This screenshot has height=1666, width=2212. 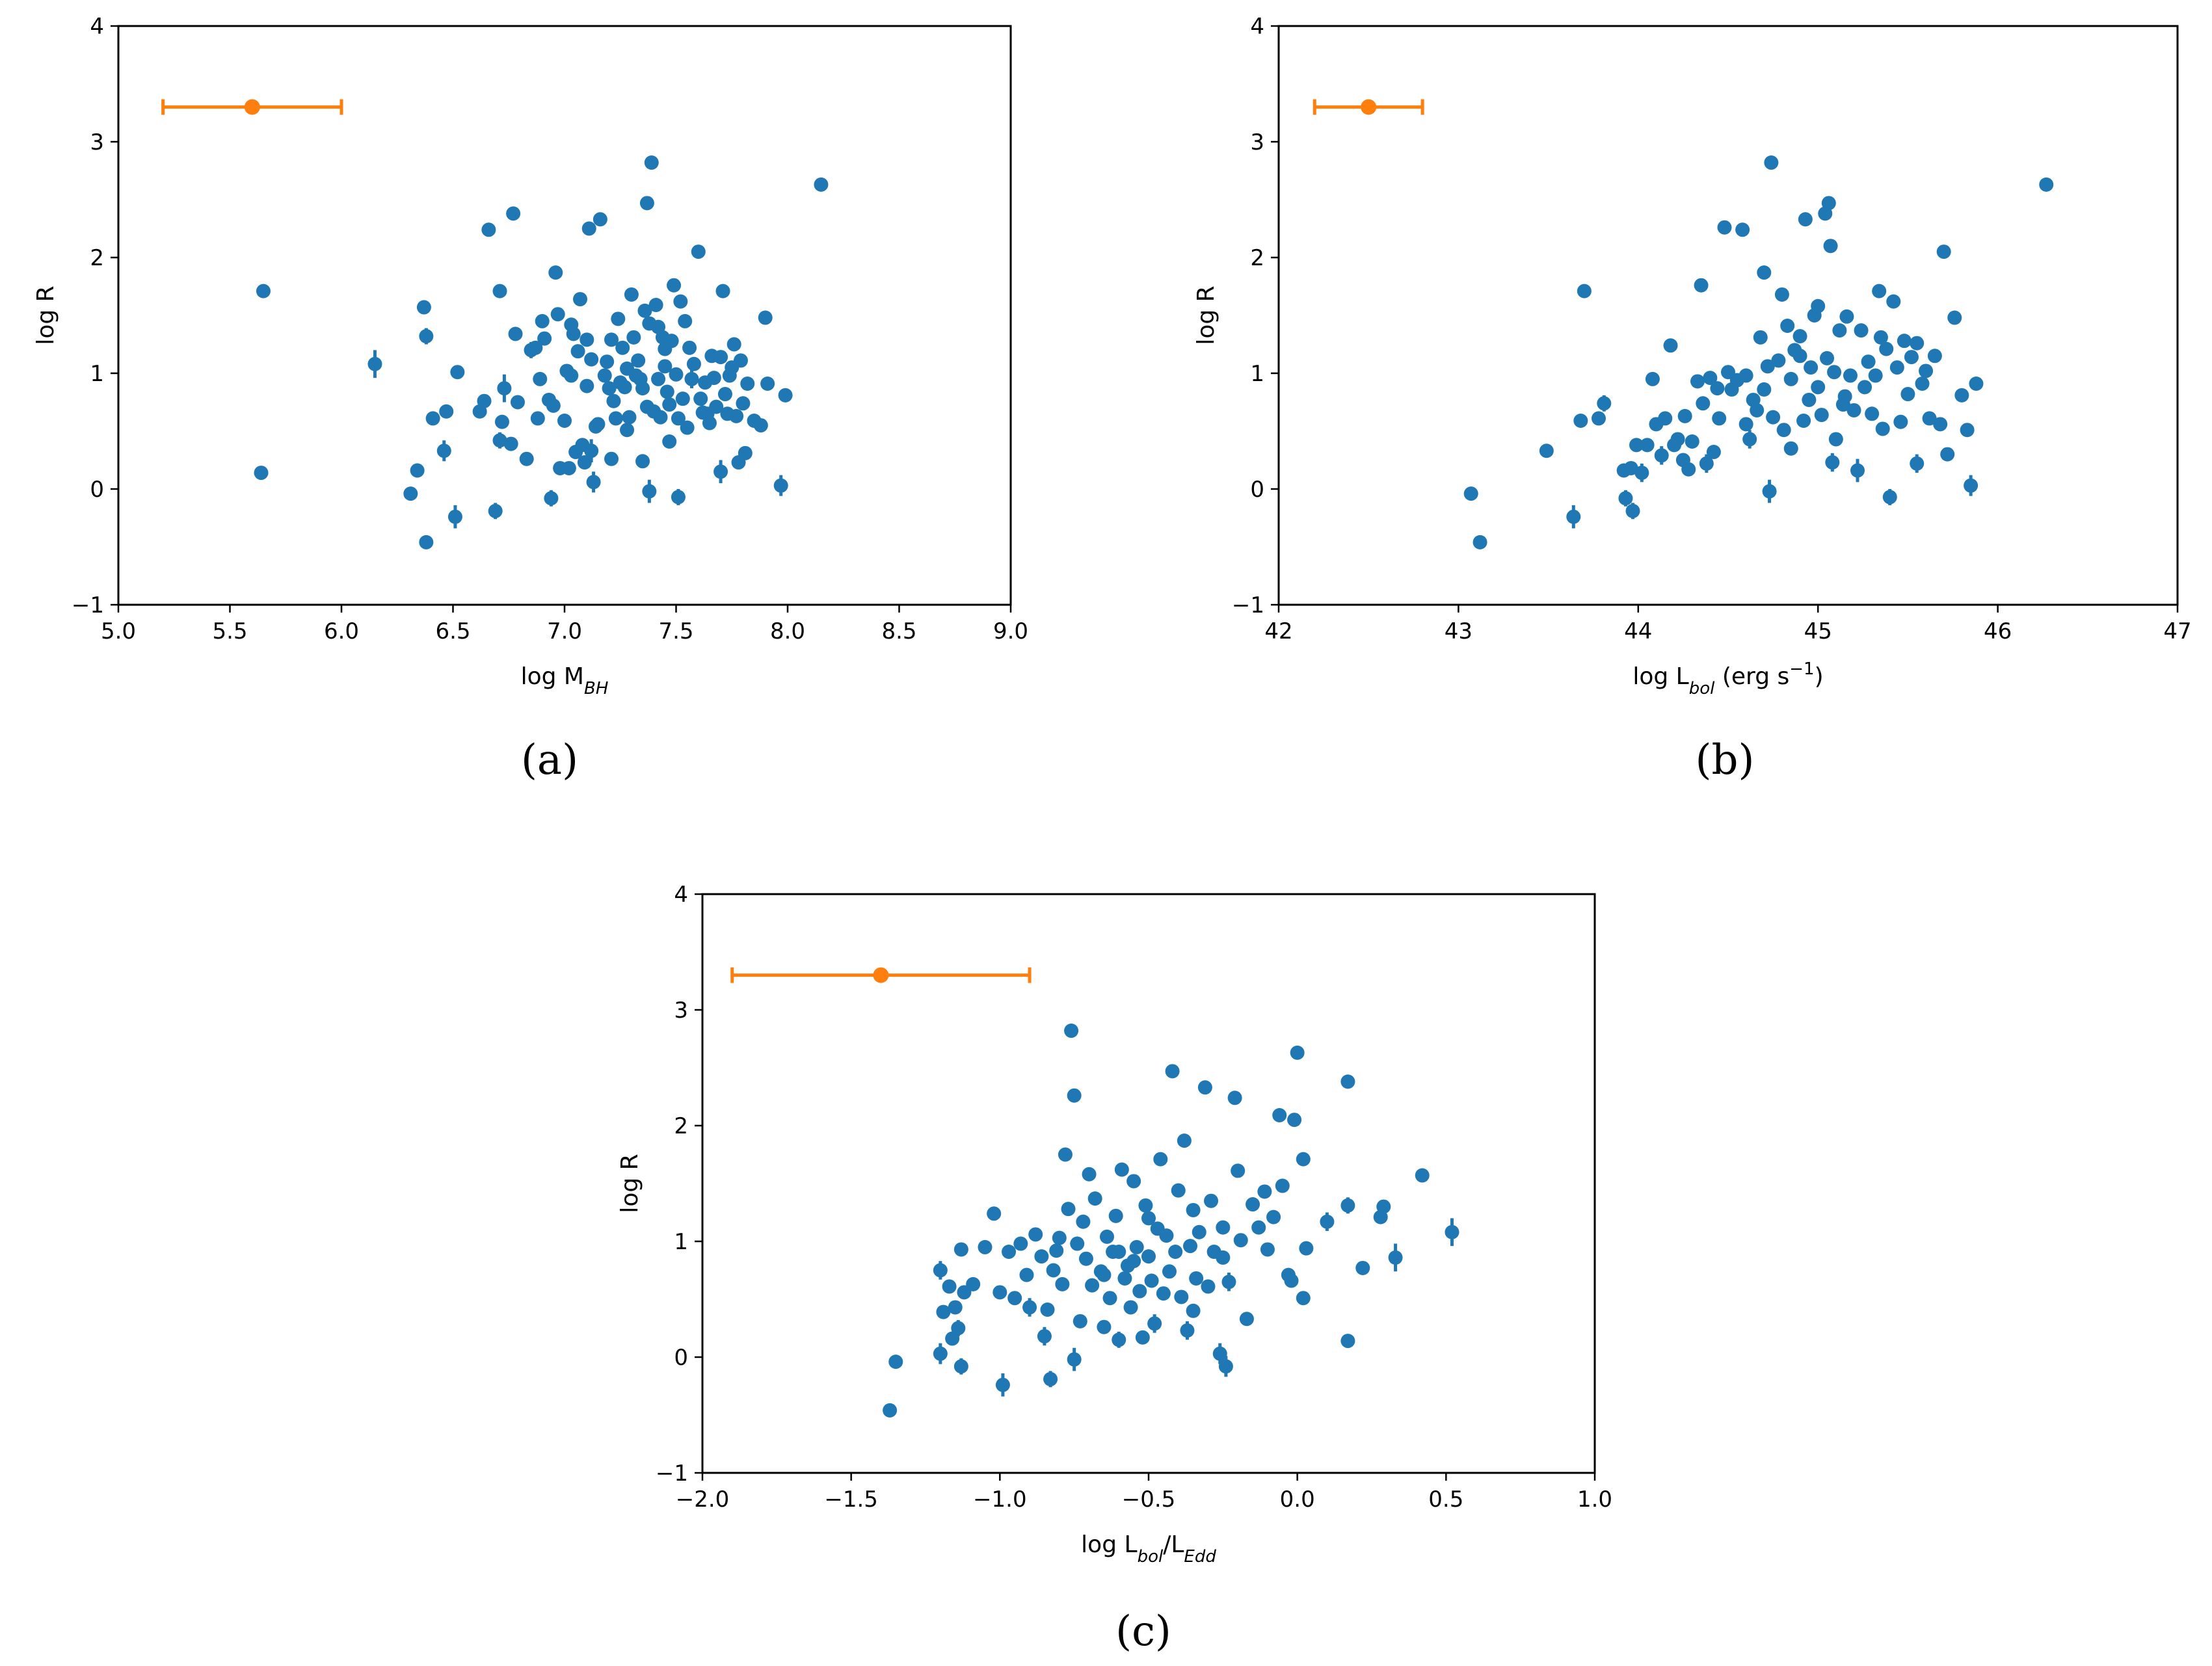 What do you see at coordinates (549, 760) in the screenshot?
I see `panel-caption: (a)` at bounding box center [549, 760].